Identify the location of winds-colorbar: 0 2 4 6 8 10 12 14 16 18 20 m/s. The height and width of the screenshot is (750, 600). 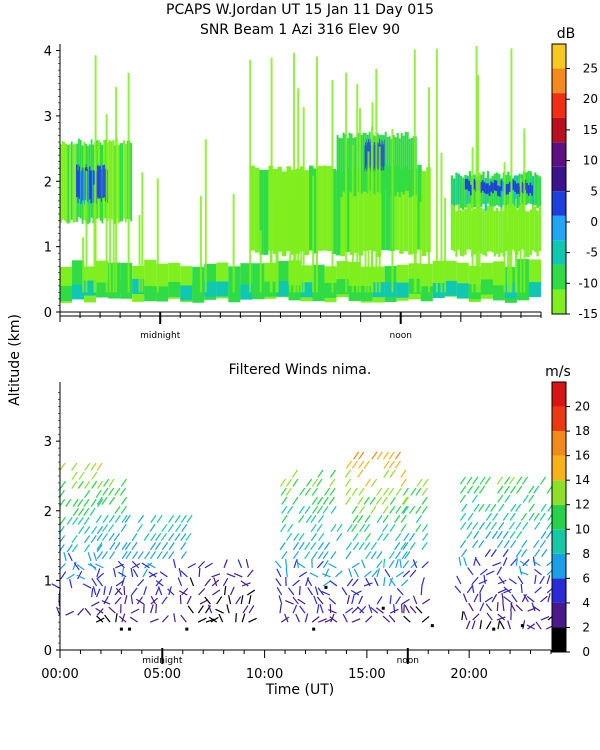
(567, 511).